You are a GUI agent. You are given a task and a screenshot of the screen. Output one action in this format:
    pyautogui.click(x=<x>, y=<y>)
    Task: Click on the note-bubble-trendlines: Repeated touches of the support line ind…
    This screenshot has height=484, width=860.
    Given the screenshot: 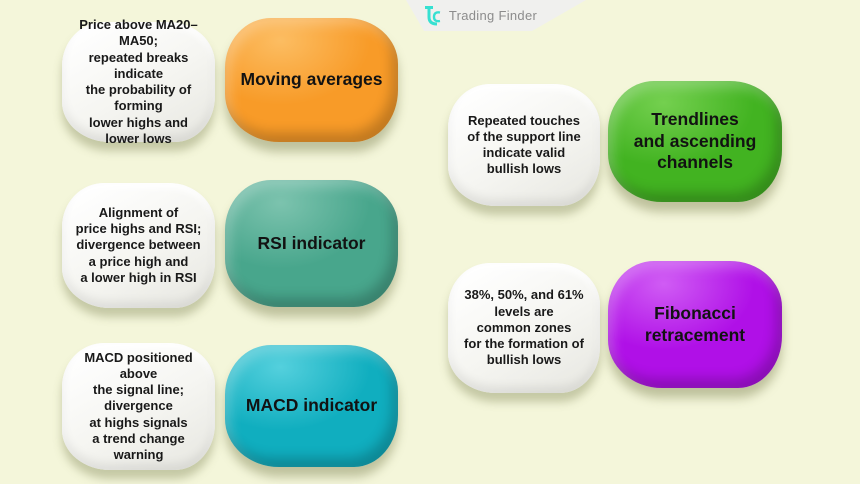 What is the action you would take?
    pyautogui.click(x=524, y=145)
    